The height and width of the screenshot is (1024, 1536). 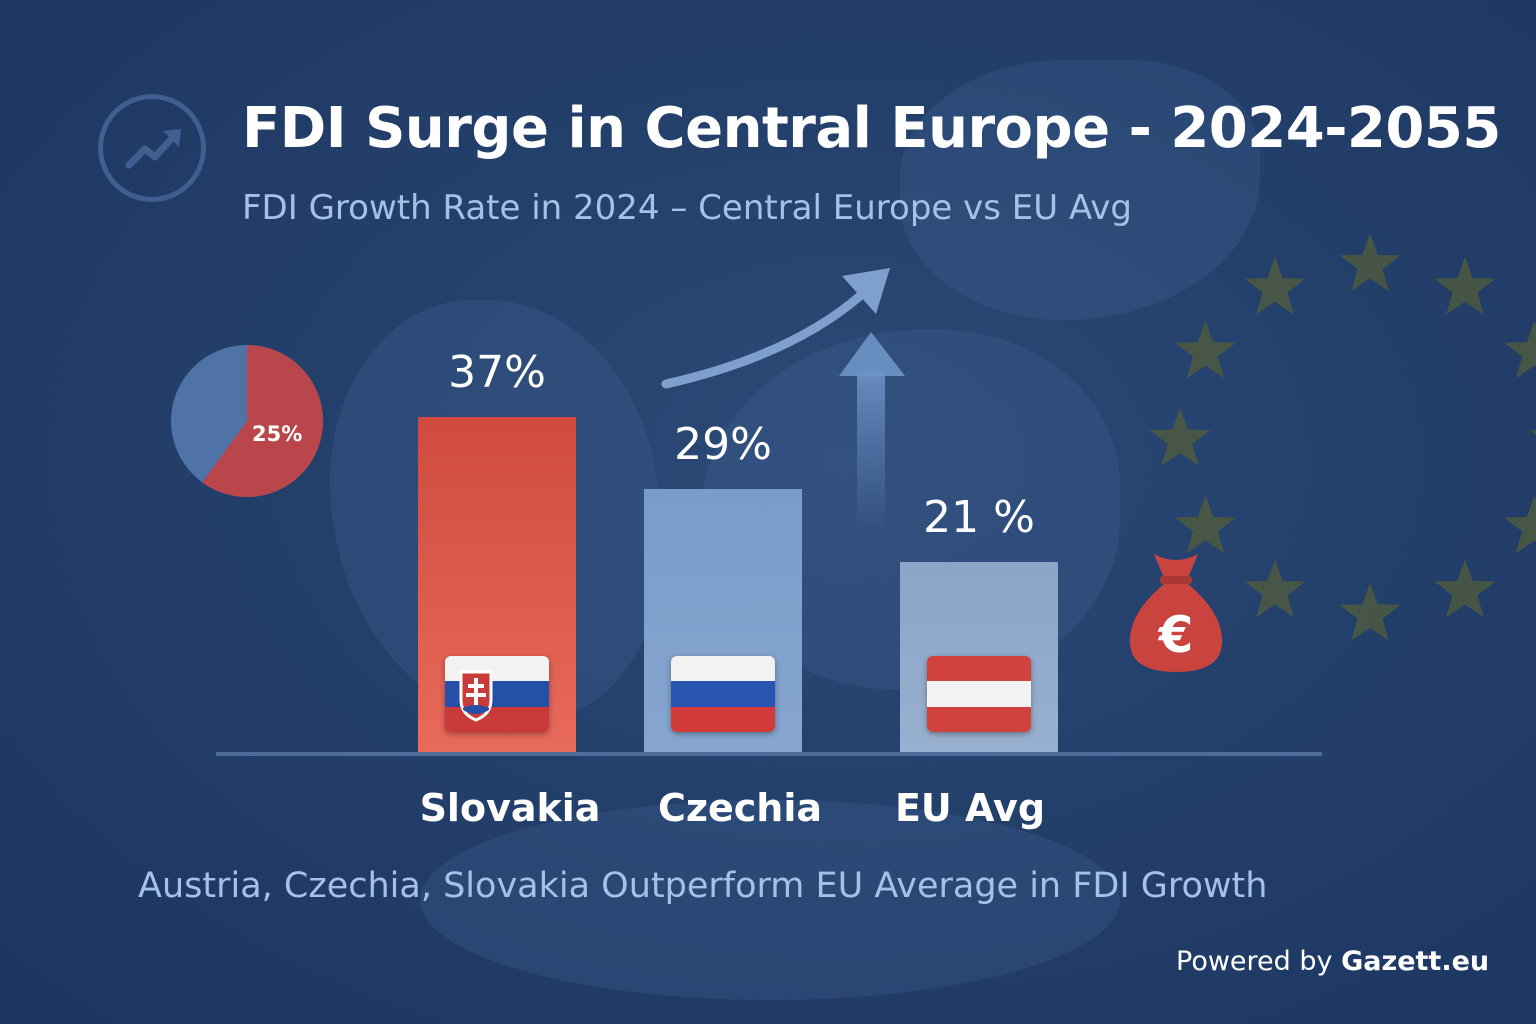 I want to click on russia-style-flag, so click(x=723, y=694).